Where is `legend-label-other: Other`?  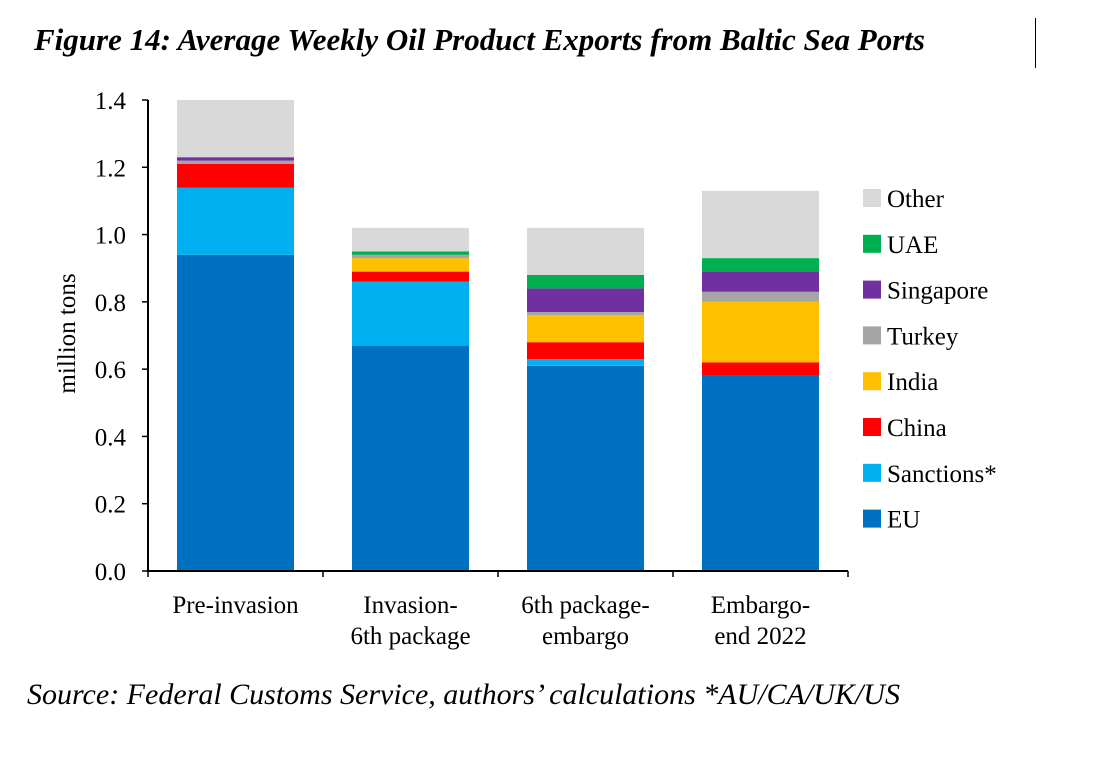
legend-label-other: Other is located at coordinates (916, 199).